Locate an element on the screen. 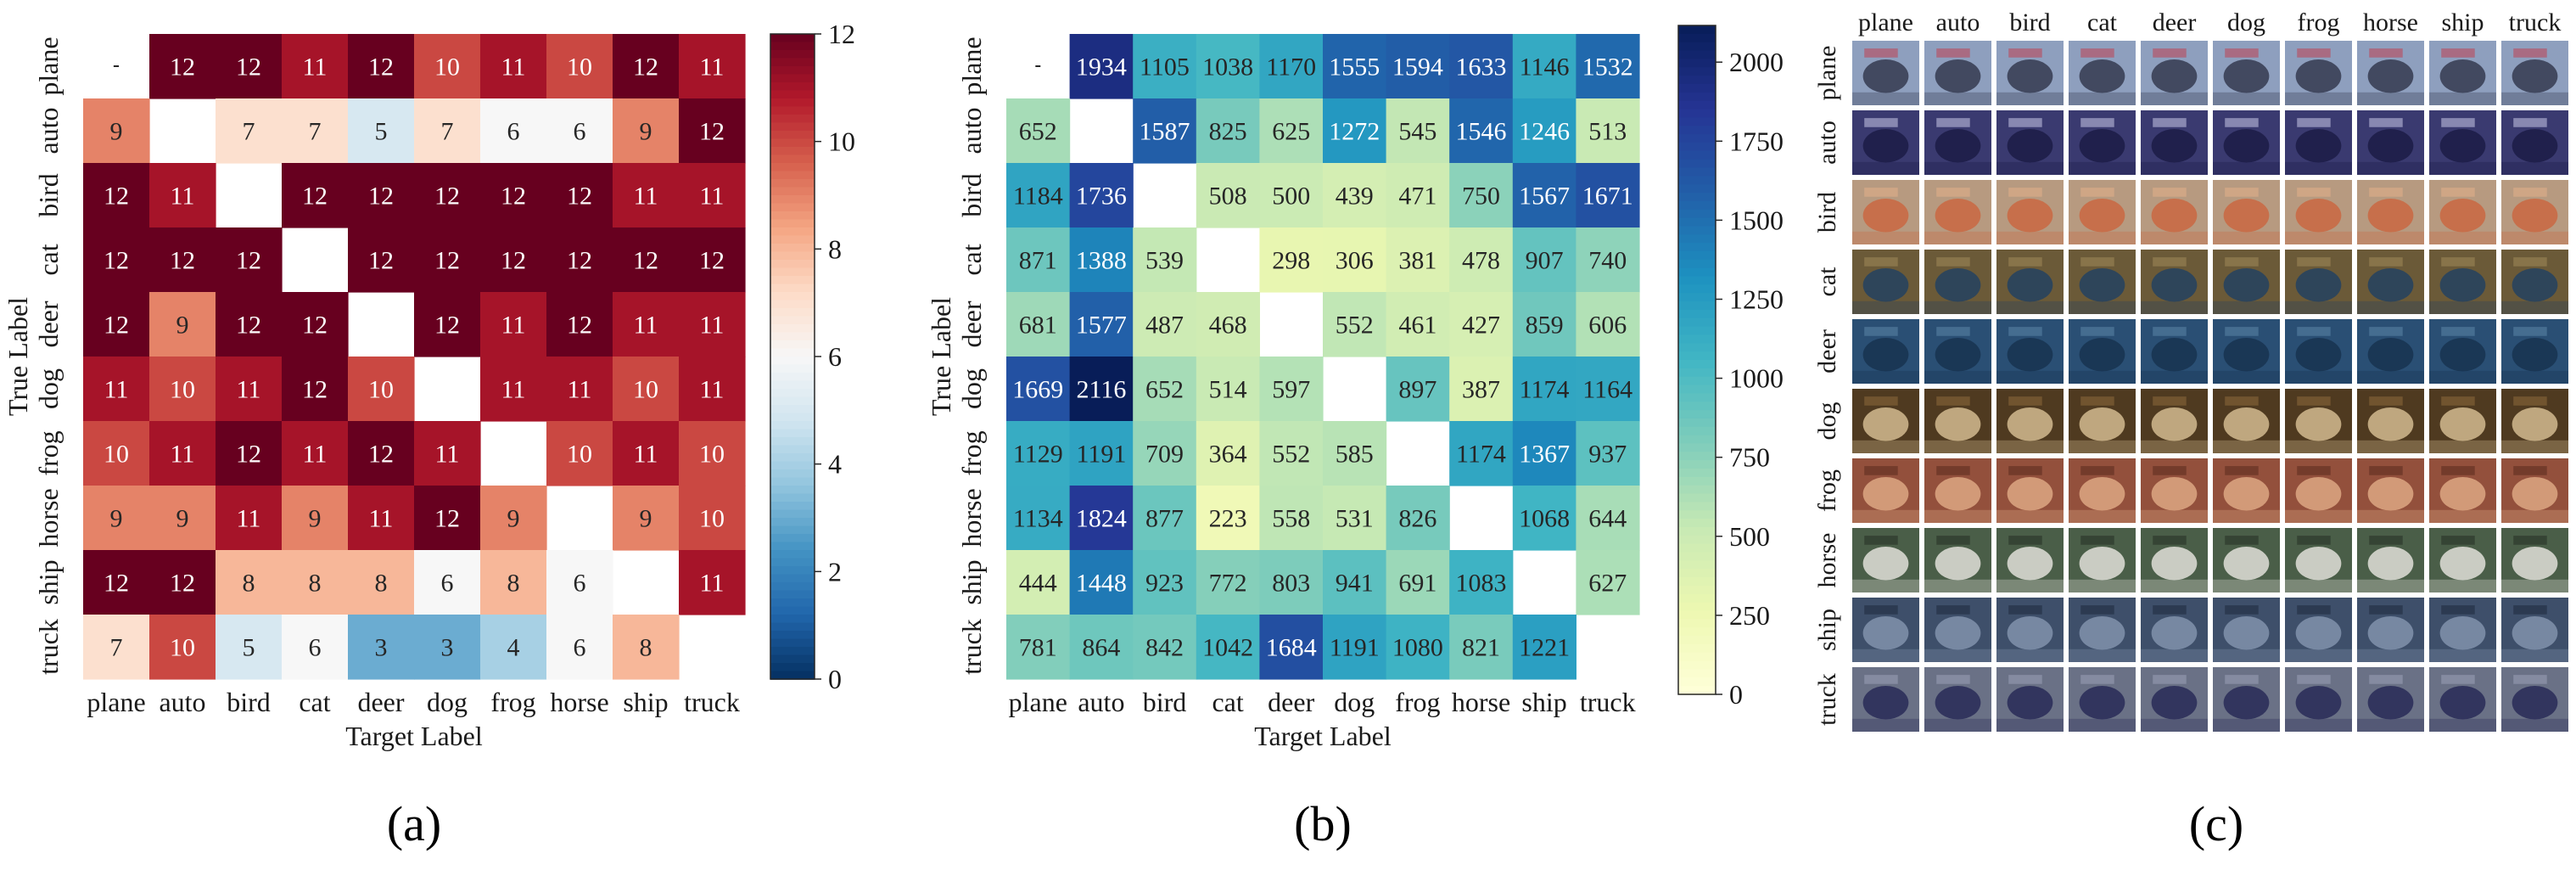 The height and width of the screenshot is (876, 2576). heatmap-cell-plane-ship is located at coordinates (646, 66).